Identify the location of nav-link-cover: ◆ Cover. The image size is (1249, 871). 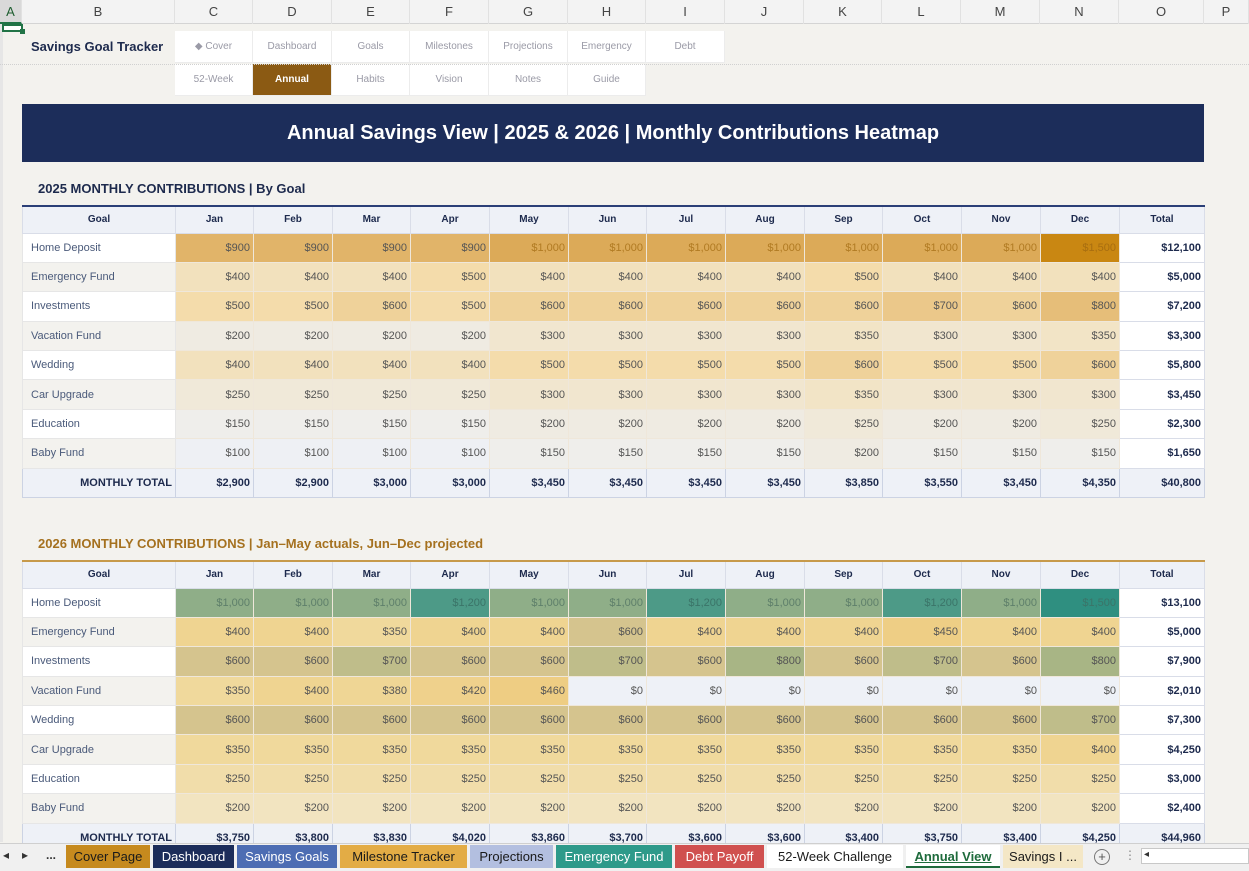
(214, 47).